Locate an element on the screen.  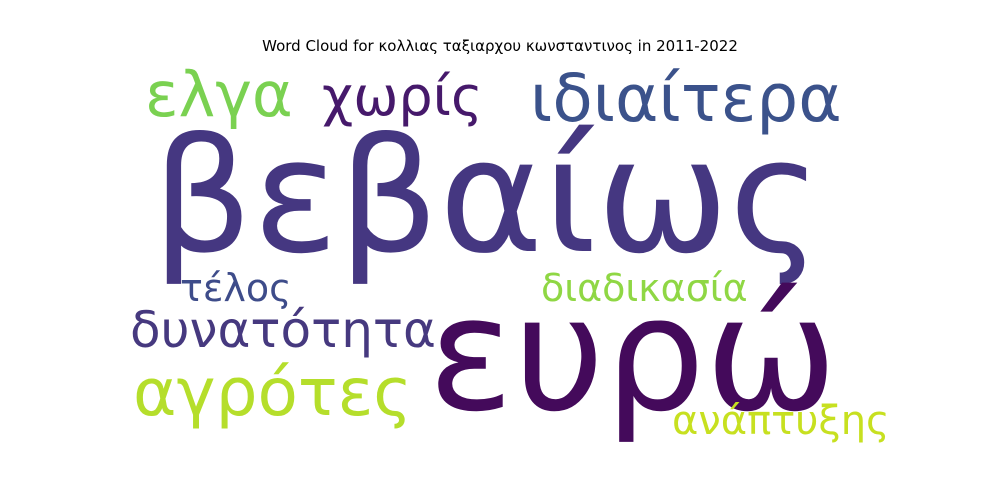
cloud-word: αγρότες is located at coordinates (272, 392).